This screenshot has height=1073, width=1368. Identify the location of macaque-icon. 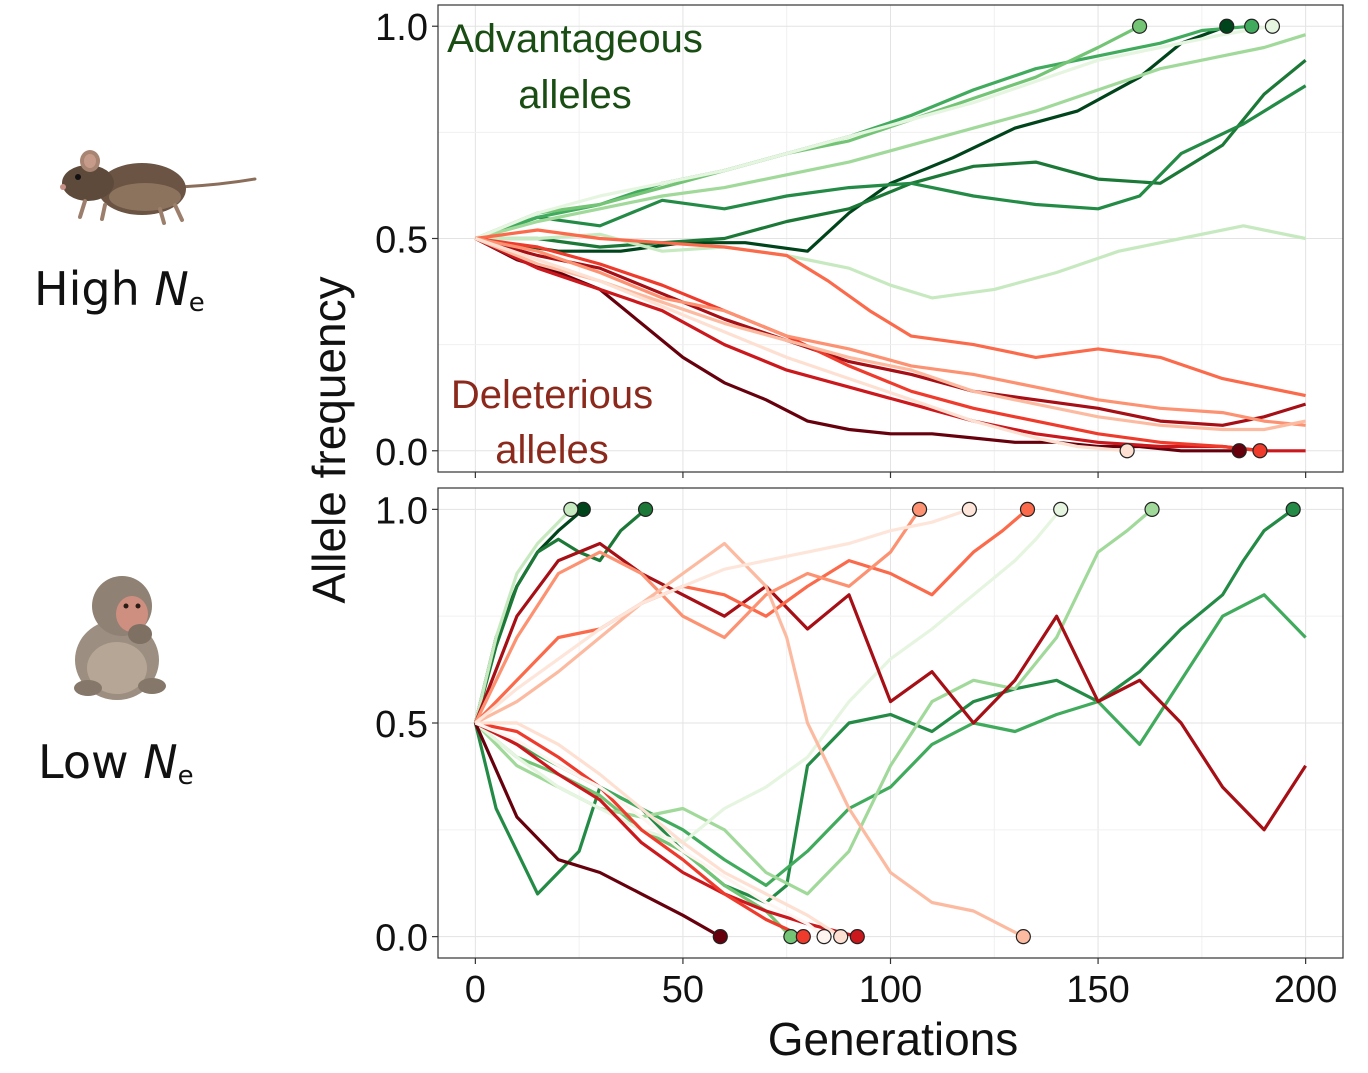
(120, 638).